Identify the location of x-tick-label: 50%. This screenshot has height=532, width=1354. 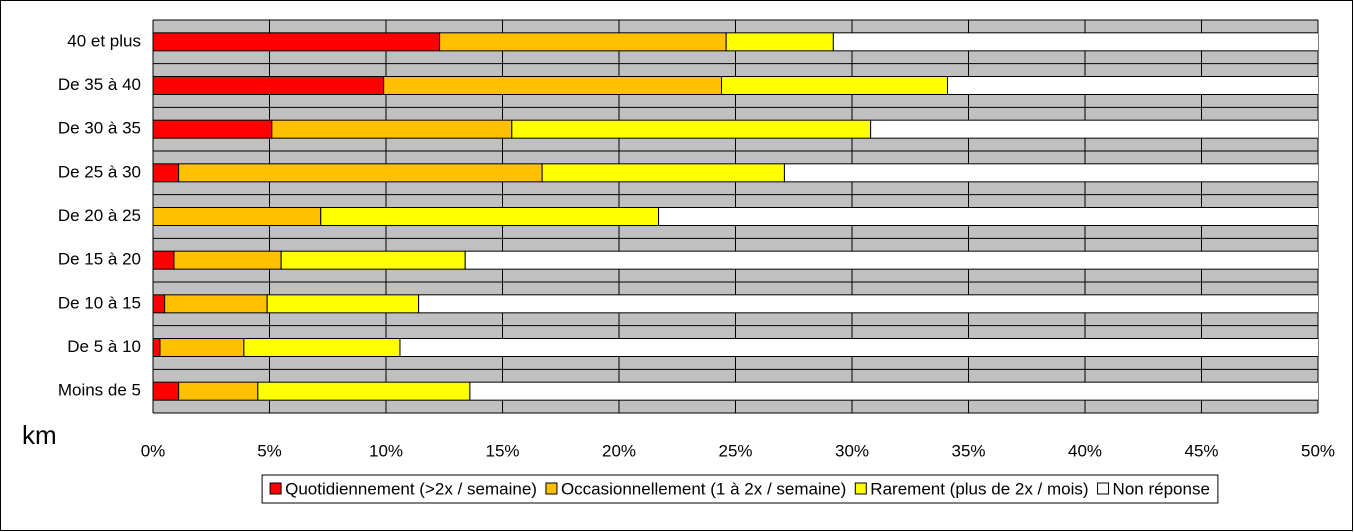
(1318, 450).